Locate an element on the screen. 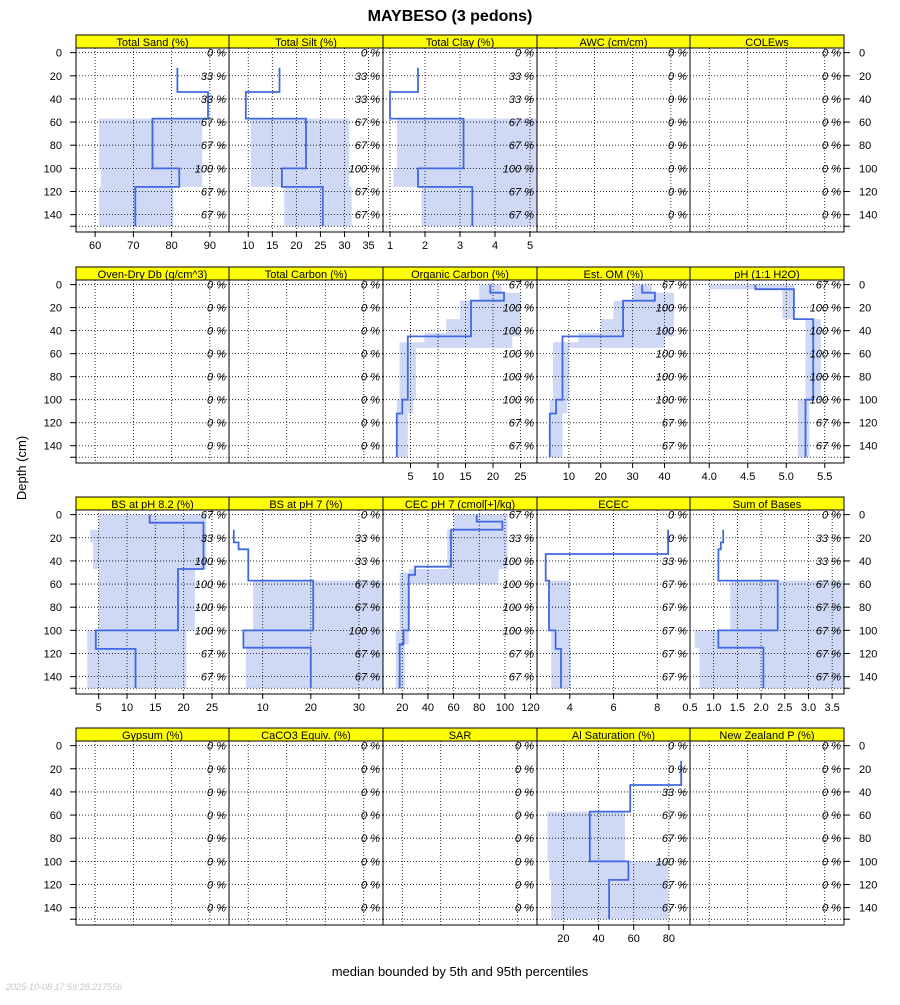 The image size is (900, 1005). x-tick-label: 3.0 is located at coordinates (808, 708).